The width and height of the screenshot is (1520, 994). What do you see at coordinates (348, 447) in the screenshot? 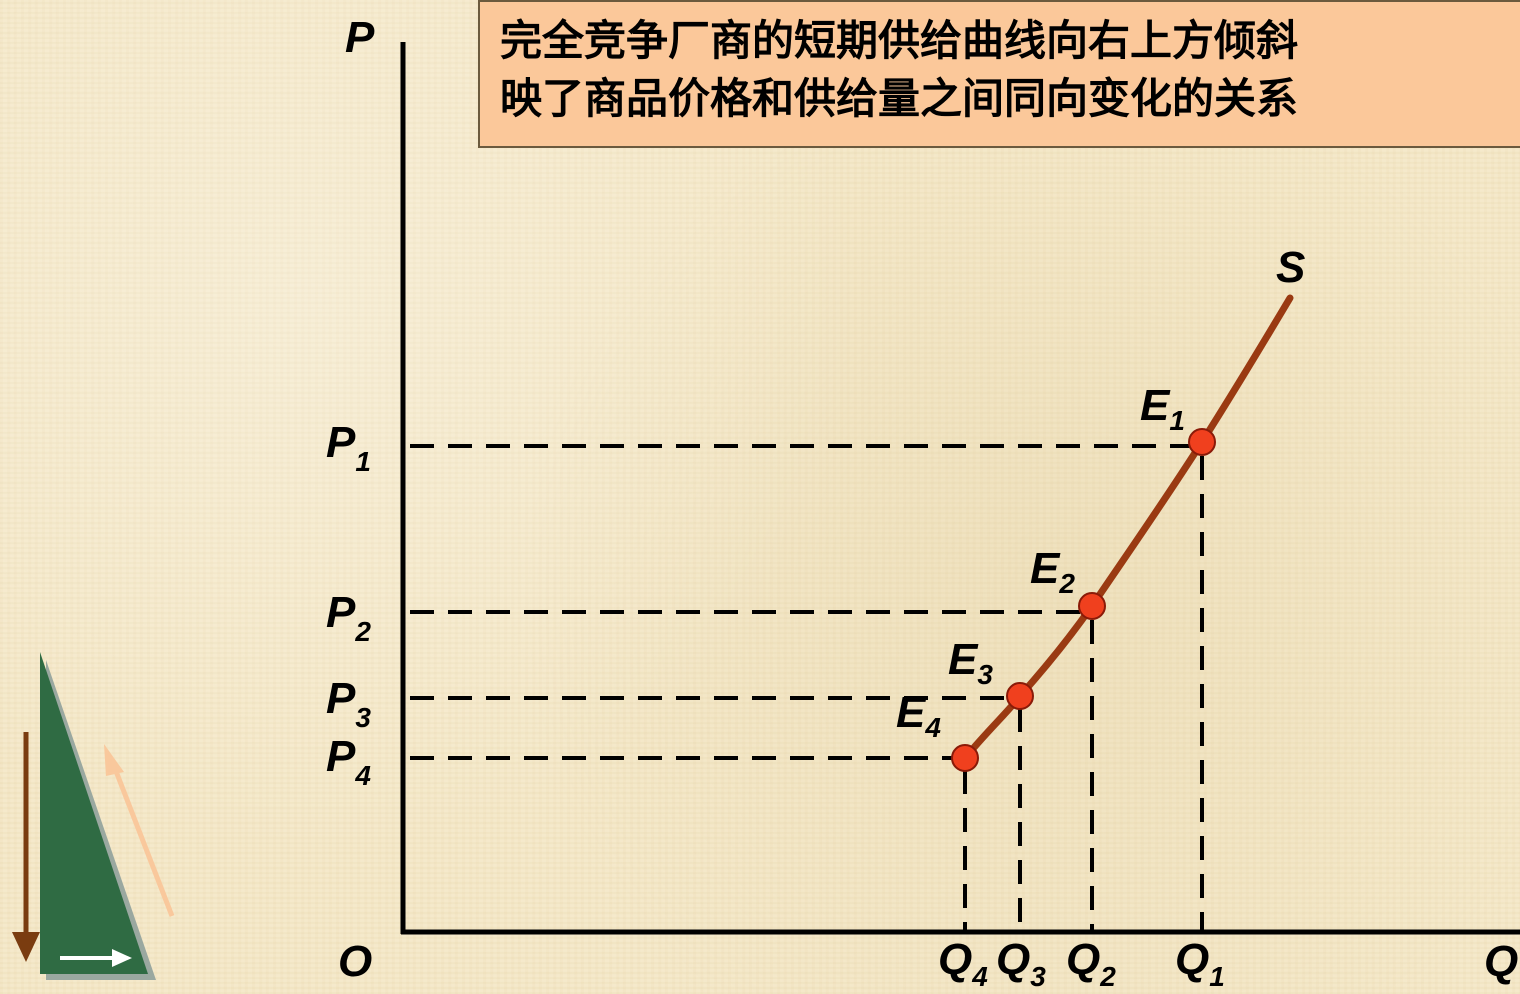
I see `p1-label: P1` at bounding box center [348, 447].